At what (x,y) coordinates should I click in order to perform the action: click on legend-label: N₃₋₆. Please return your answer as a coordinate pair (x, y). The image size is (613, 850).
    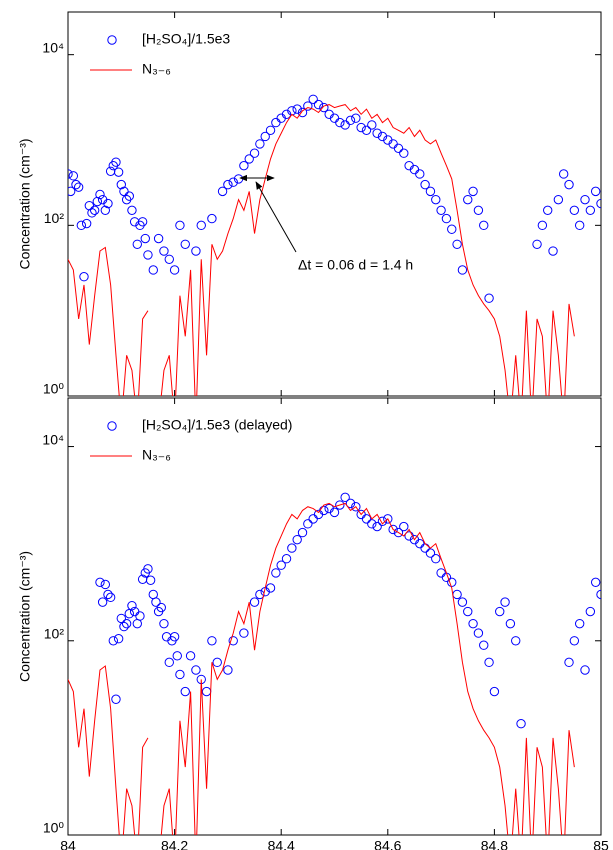
    Looking at the image, I should click on (156, 69).